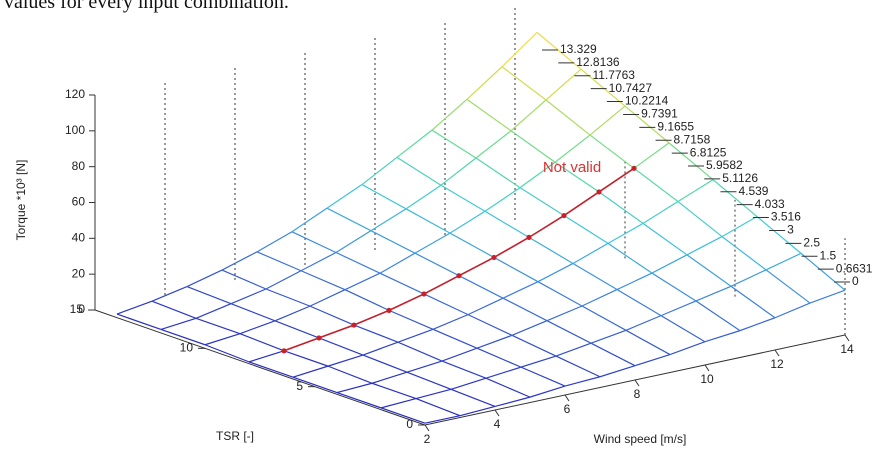  I want to click on edge-label: 0.6631, so click(854, 268).